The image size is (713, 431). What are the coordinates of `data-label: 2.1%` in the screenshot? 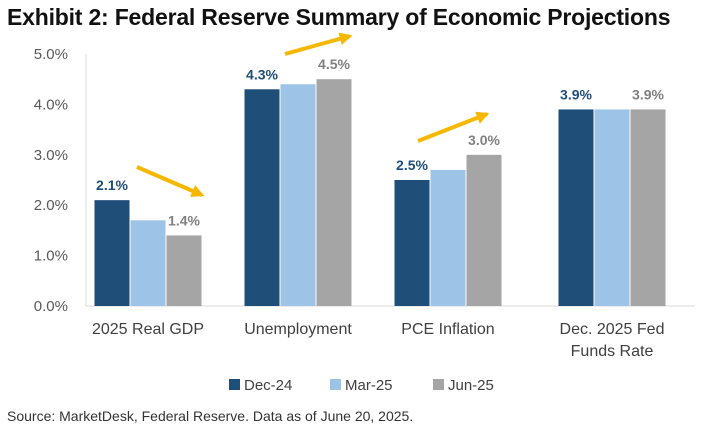 It's located at (112, 185).